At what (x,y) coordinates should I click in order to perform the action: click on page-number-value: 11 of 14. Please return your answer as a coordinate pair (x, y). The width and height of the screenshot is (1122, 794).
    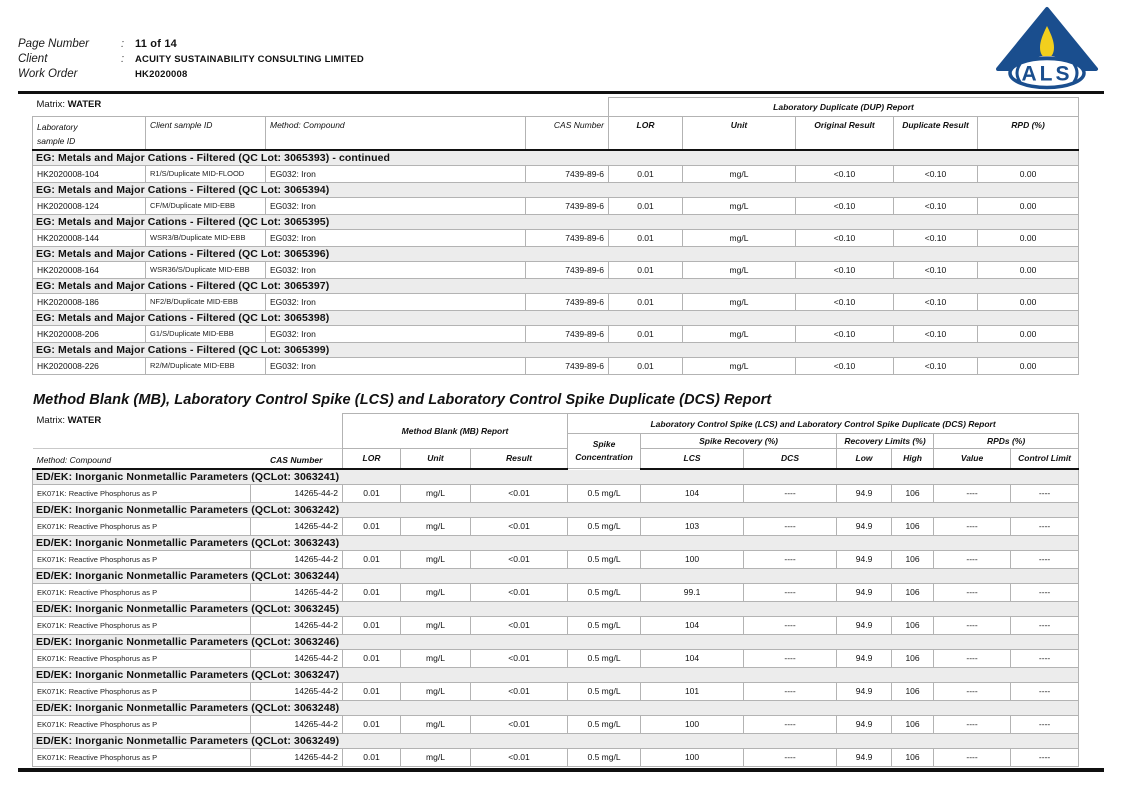
    Looking at the image, I should click on (156, 44).